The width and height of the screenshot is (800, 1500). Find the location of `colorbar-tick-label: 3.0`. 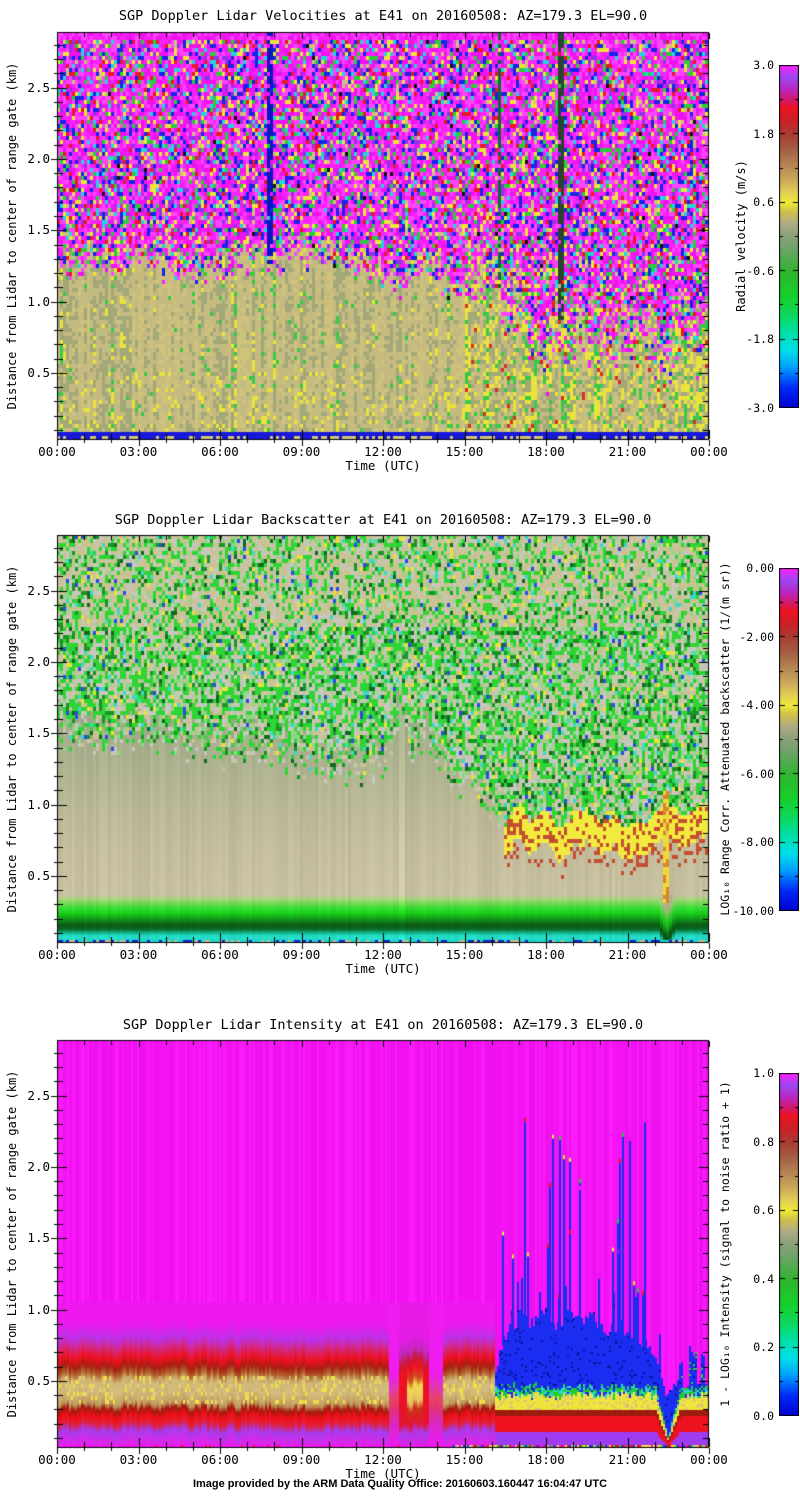

colorbar-tick-label: 3.0 is located at coordinates (763, 65).